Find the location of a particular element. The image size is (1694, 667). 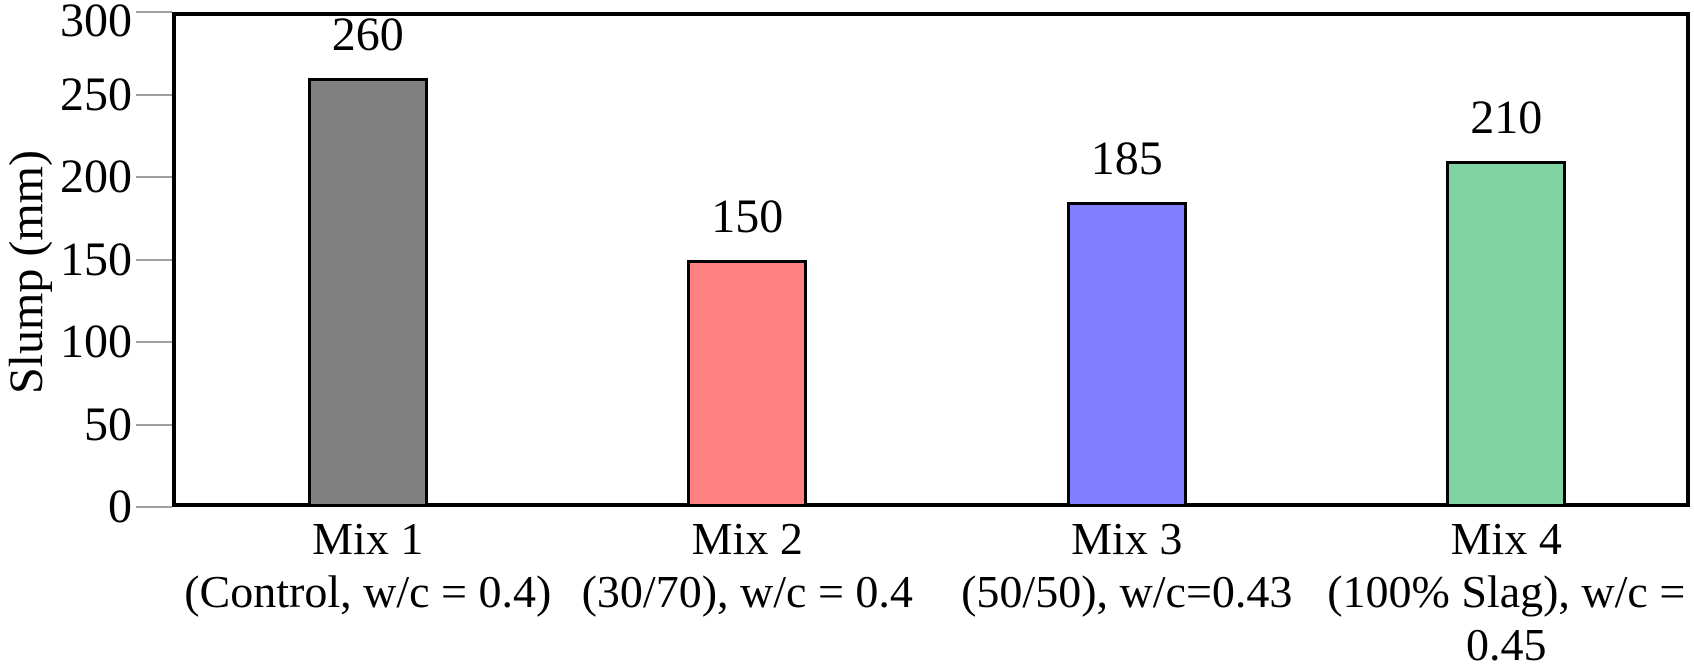

y-tick-label: 100 is located at coordinates (96, 341).